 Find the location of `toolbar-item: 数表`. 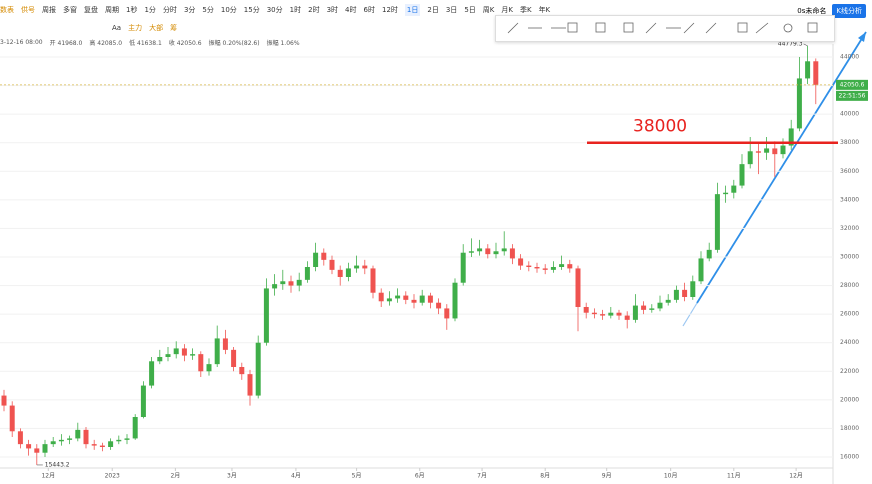

toolbar-item: 数表 is located at coordinates (7, 10).